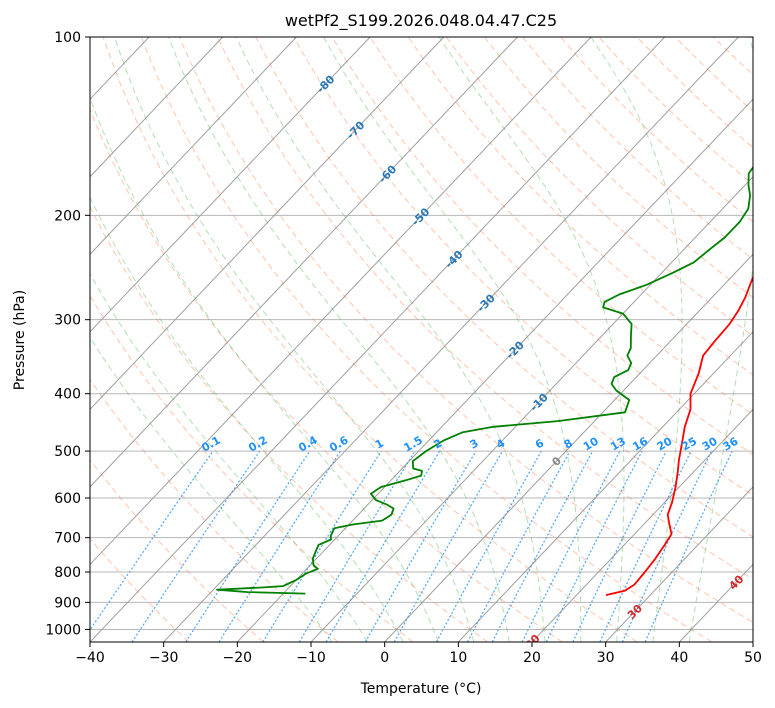  I want to click on y-tick-label: 300, so click(67, 321).